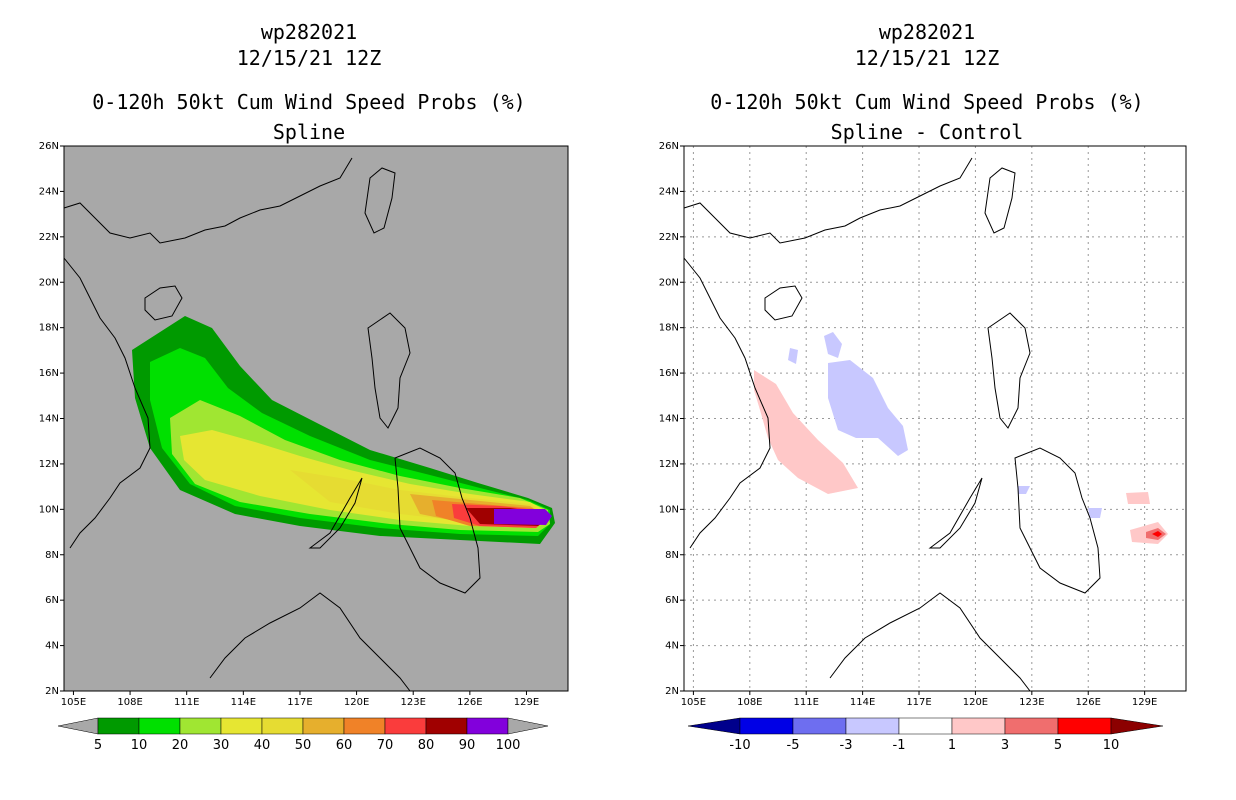 Image resolution: width=1236 pixels, height=800 pixels. Describe the element at coordinates (899, 745) in the screenshot. I see `colorbar-label: -1` at that location.